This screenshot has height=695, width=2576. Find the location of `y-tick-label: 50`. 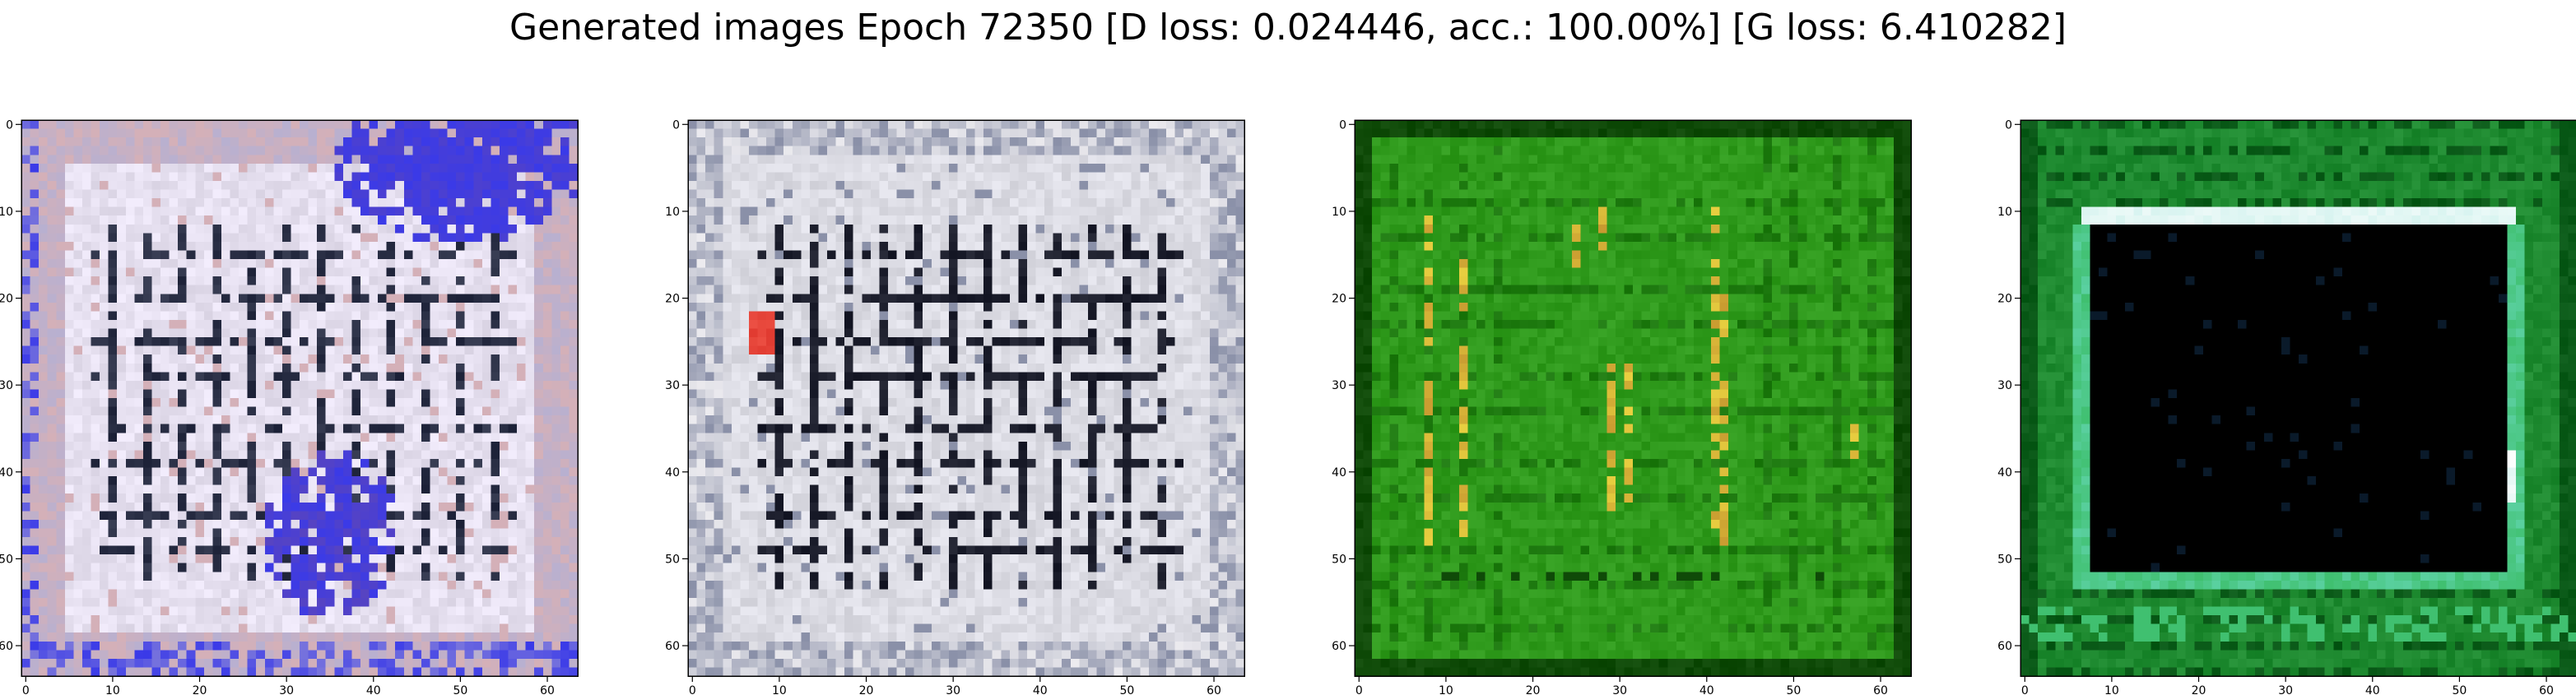

y-tick-label: 50 is located at coordinates (6, 559).